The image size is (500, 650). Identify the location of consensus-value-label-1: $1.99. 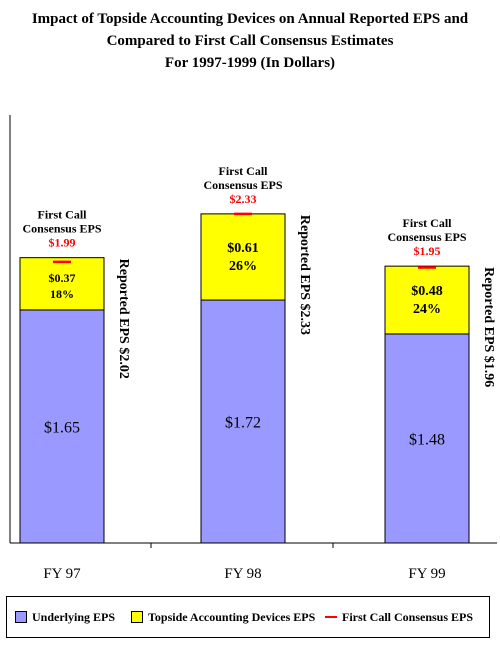
(62, 243).